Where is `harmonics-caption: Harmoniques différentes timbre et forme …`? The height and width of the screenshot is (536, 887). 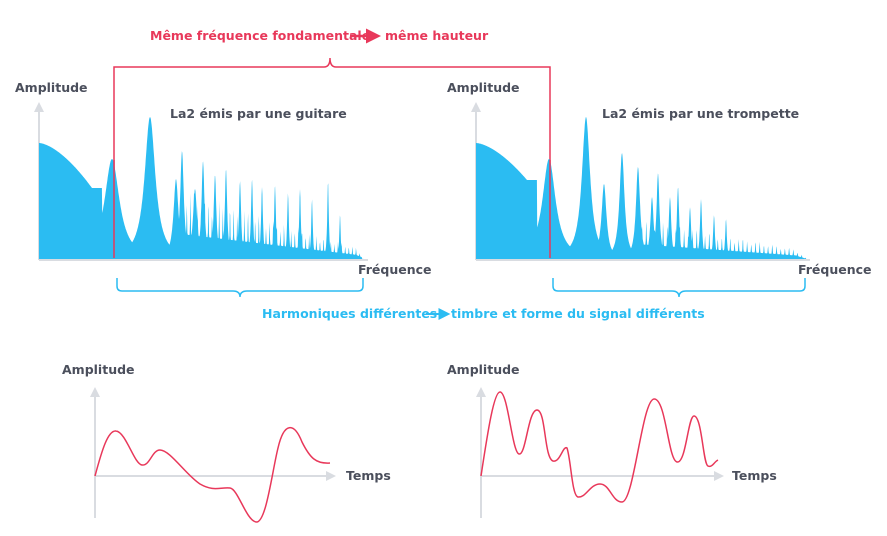 harmonics-caption: Harmoniques différentes timbre et forme … is located at coordinates (483, 313).